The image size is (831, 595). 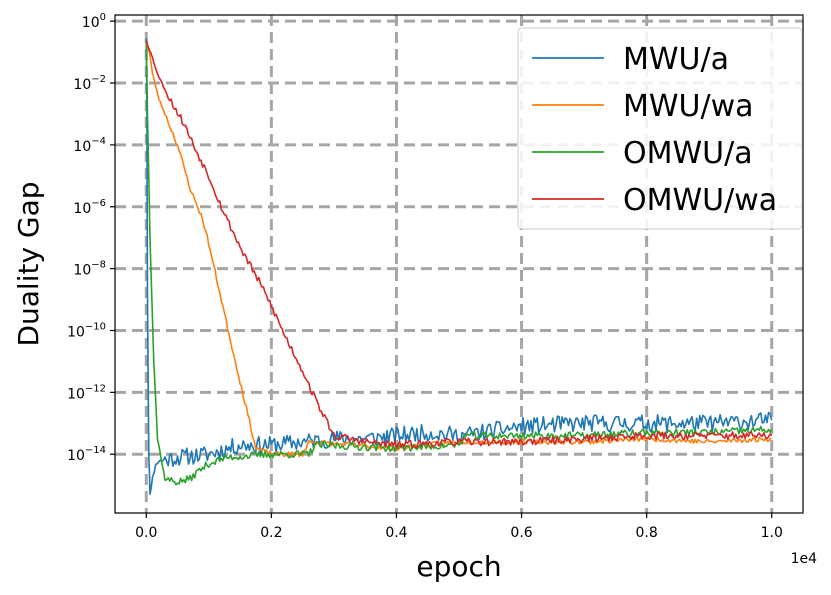 I want to click on legend-box, so click(x=660, y=128).